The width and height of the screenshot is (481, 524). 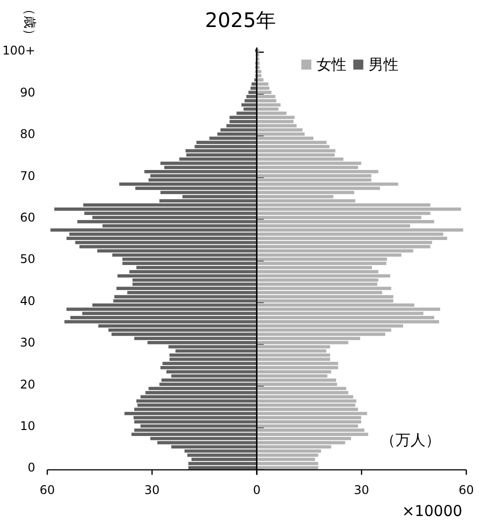 I want to click on y-tick-label: 10, so click(x=28, y=426).